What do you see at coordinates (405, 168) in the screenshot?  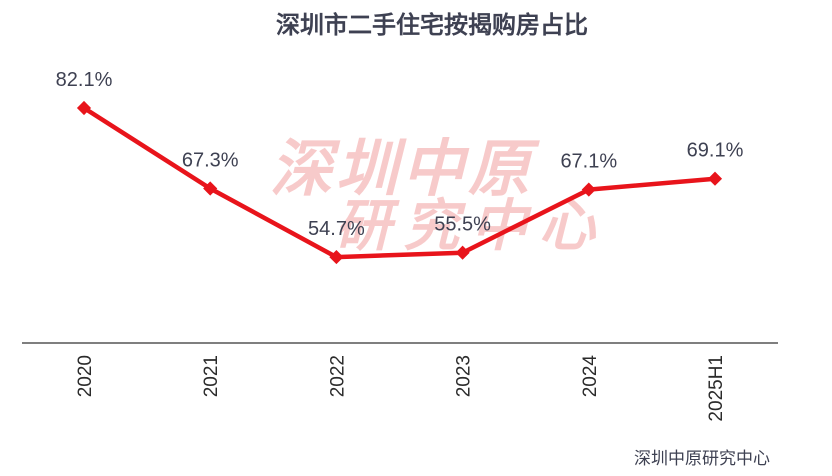 I see `watermark-line-1: 深圳中原` at bounding box center [405, 168].